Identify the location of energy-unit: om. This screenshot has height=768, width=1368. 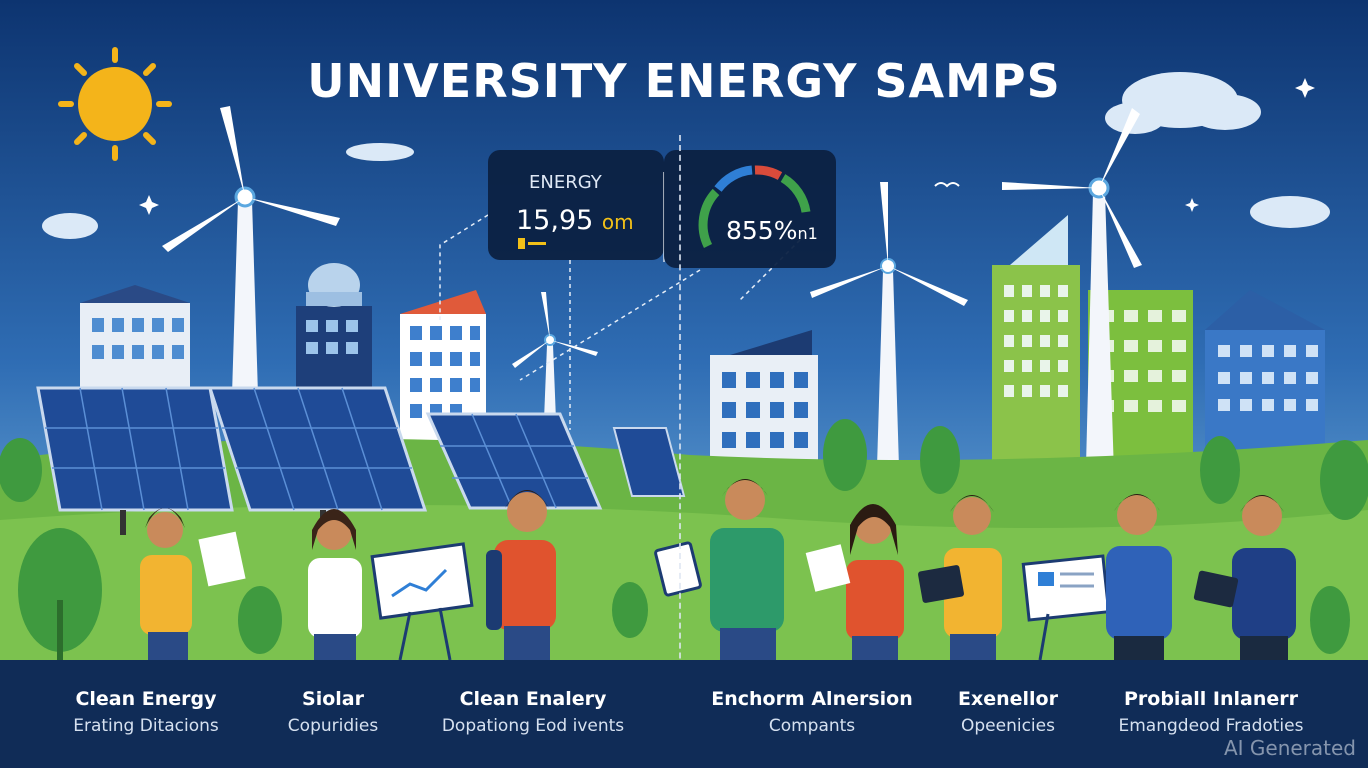
(617, 222).